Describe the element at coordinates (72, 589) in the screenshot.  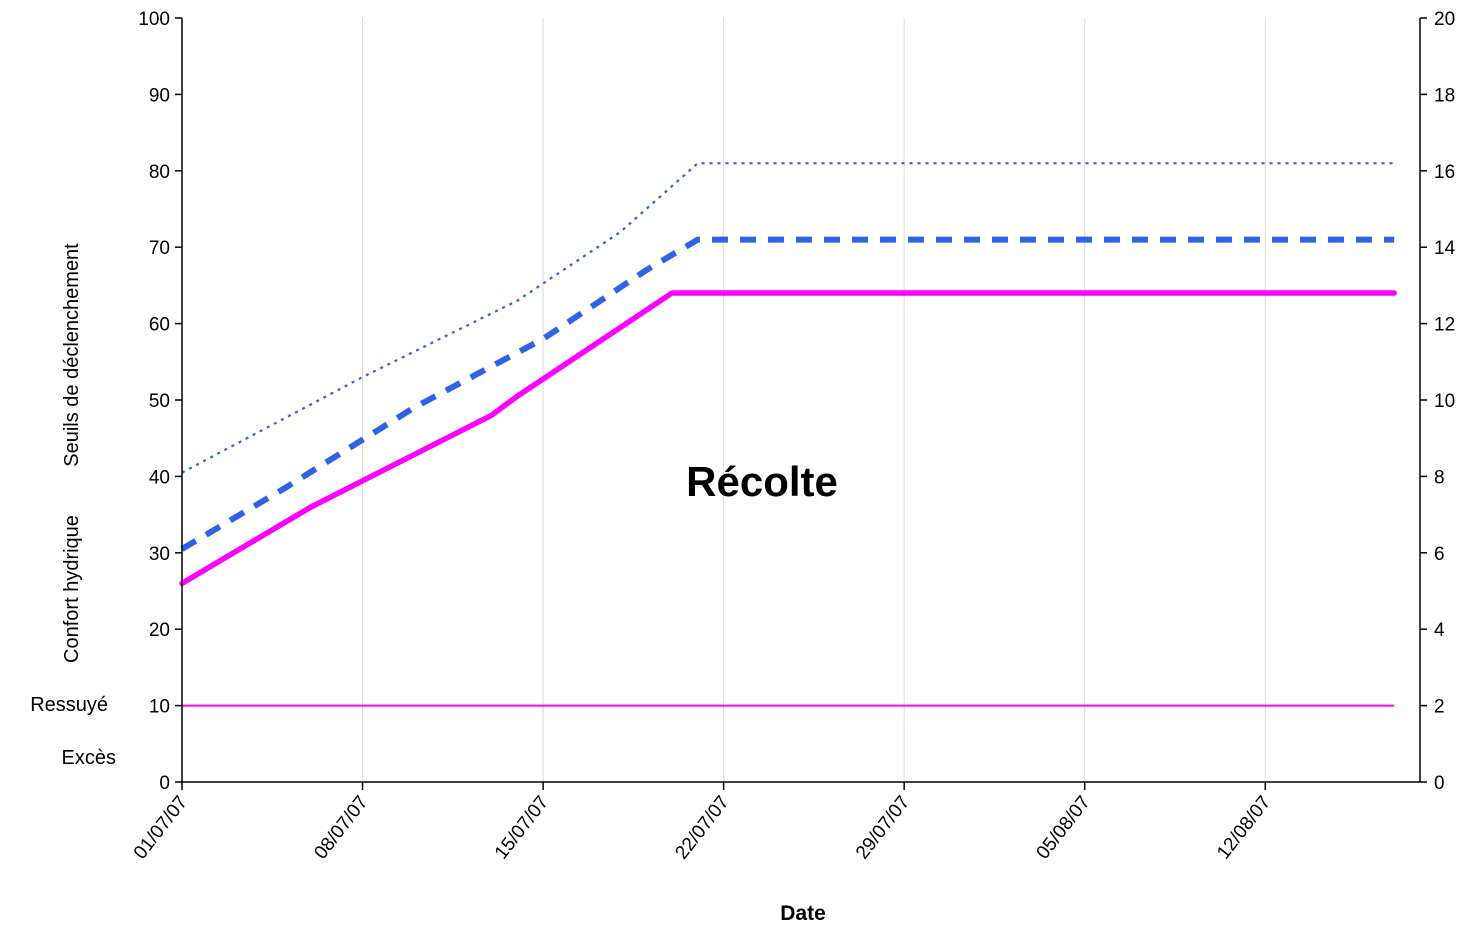
I see `y-axis-title-line-2: Confort hydrique` at that location.